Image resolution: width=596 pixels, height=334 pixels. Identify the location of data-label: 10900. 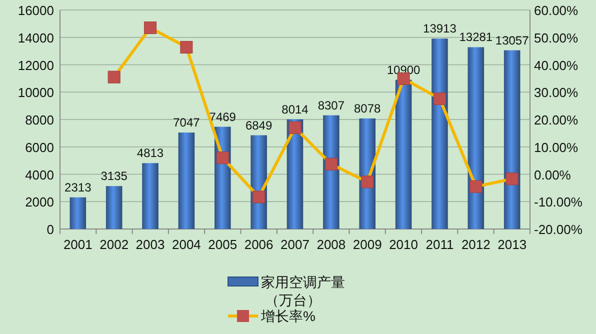
(403, 69).